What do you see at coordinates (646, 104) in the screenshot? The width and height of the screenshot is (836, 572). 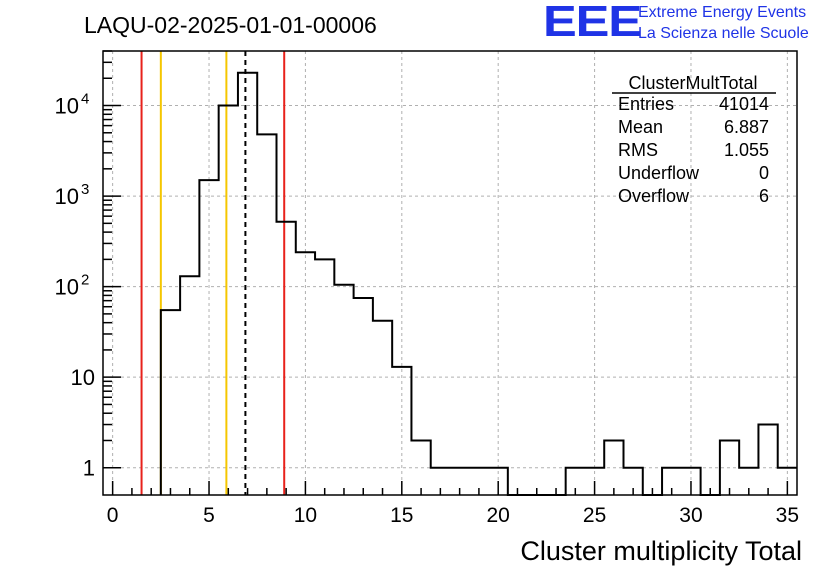 I see `stats-label: Entries` at bounding box center [646, 104].